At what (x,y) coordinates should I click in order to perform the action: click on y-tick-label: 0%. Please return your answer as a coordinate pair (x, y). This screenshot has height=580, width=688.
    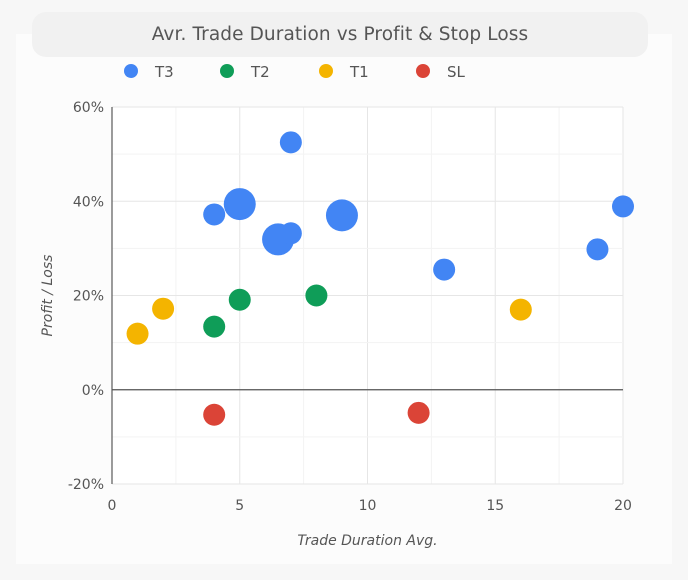
    Looking at the image, I should click on (93, 391).